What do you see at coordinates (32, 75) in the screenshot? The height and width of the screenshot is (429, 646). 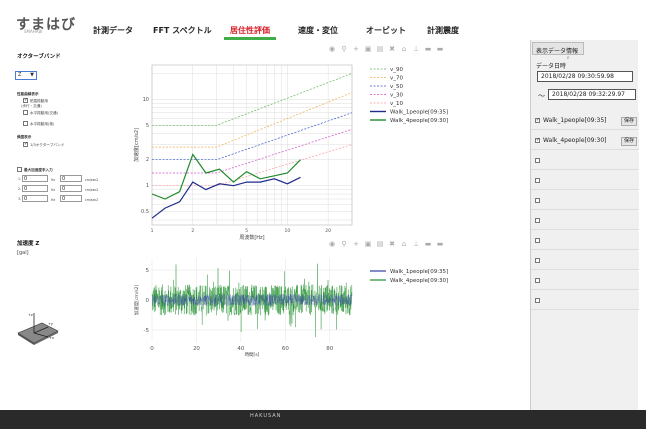 I see `chevron-down-icon: ▼` at bounding box center [32, 75].